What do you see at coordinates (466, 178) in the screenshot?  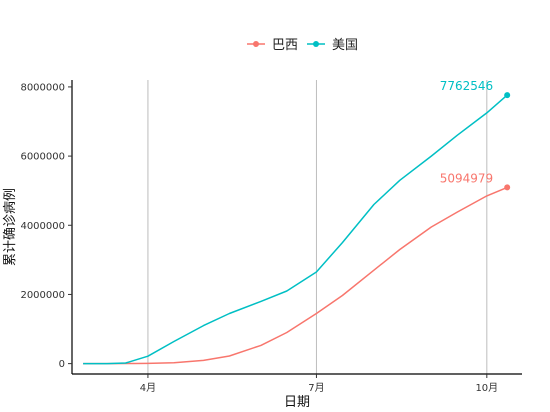 I see `series-end-label-0: 5094979` at bounding box center [466, 178].